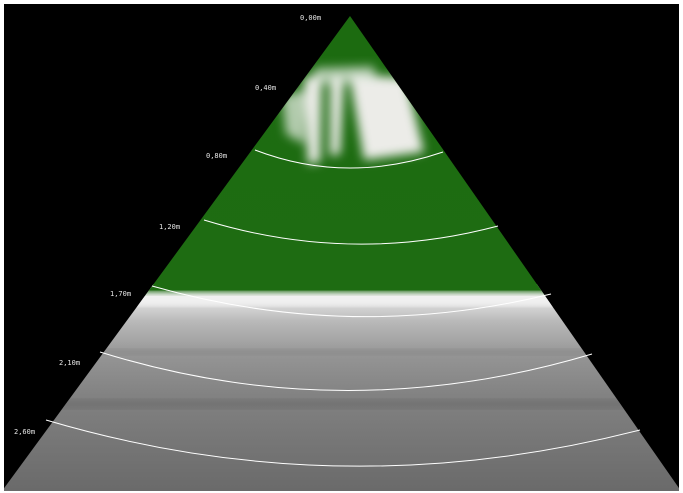 This screenshot has height=493, width=683. What do you see at coordinates (265, 88) in the screenshot?
I see `depth-label-040: 0,40m` at bounding box center [265, 88].